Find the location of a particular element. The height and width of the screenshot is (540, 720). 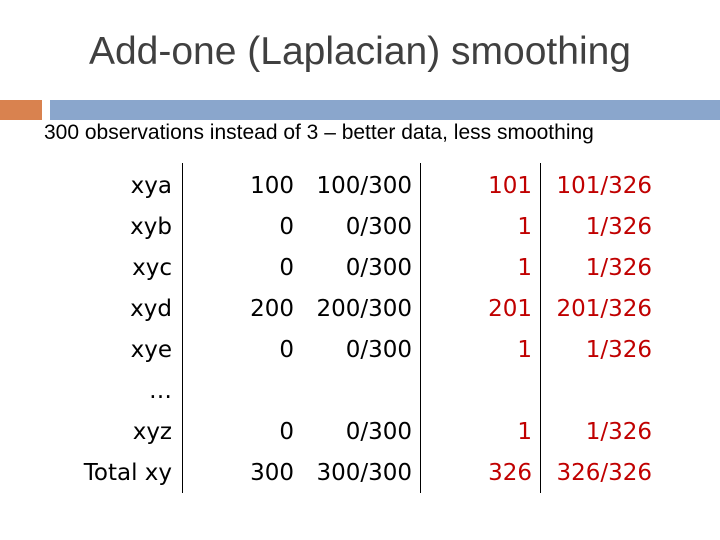

row-label: xye is located at coordinates (151, 350).